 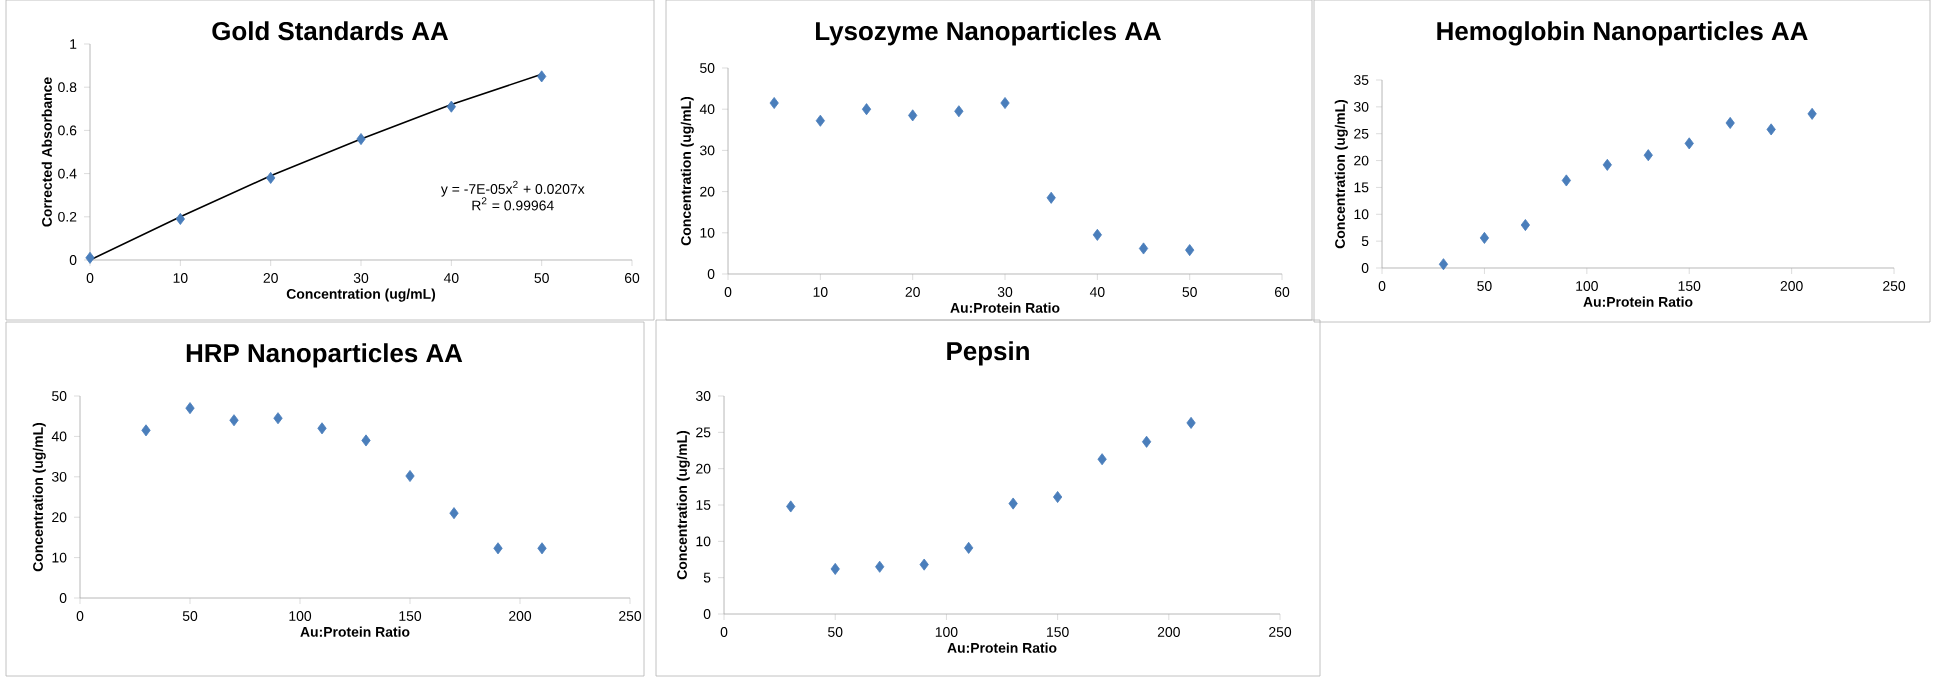 I want to click on chart-title: Lysozyme Nanoparticles AA, so click(x=988, y=33).